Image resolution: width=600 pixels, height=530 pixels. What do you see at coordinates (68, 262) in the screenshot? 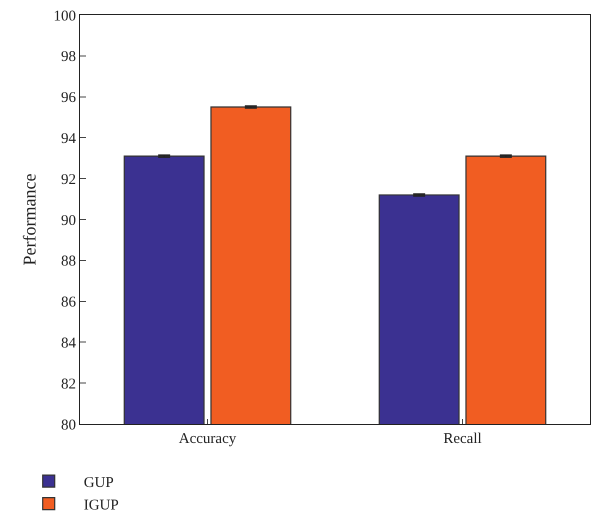
I see `y-tick-label: 88` at bounding box center [68, 262].